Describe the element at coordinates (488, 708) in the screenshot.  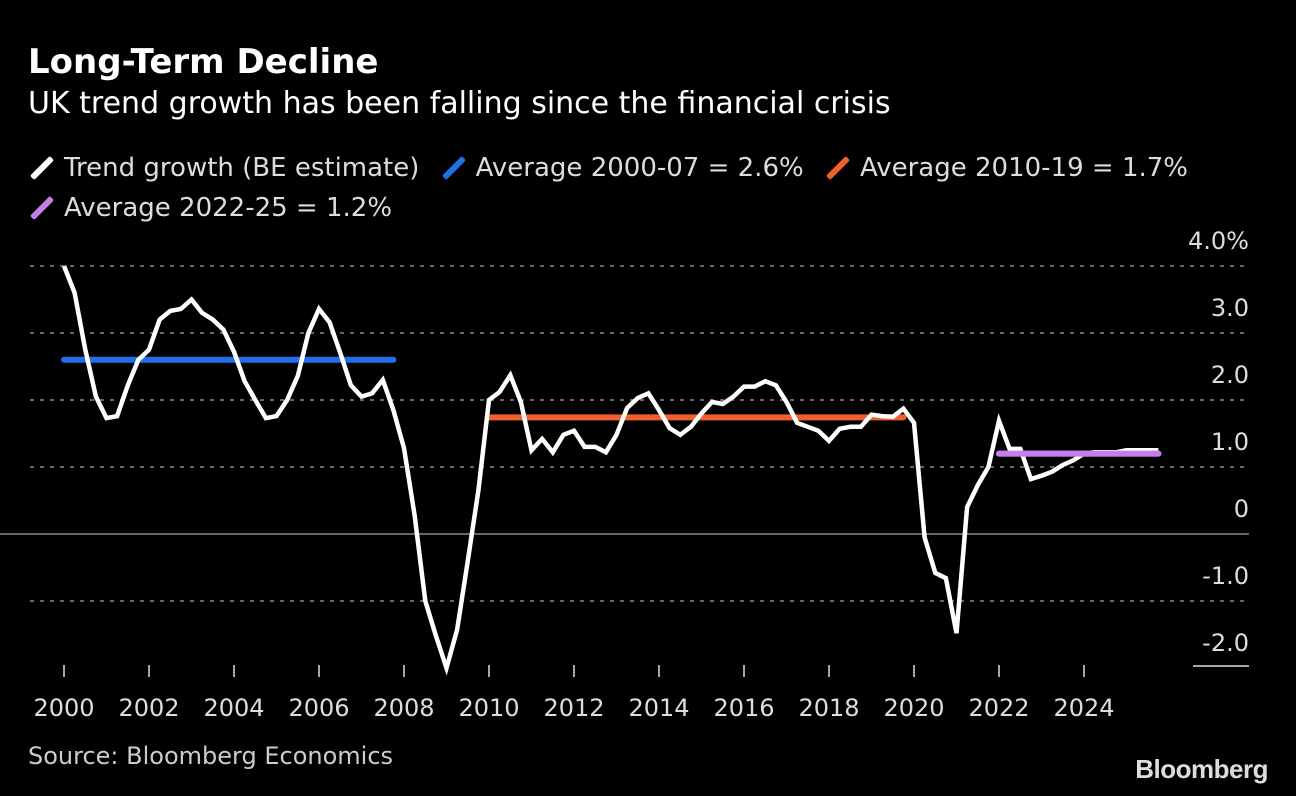
I see `x-tick-label: 2010` at that location.